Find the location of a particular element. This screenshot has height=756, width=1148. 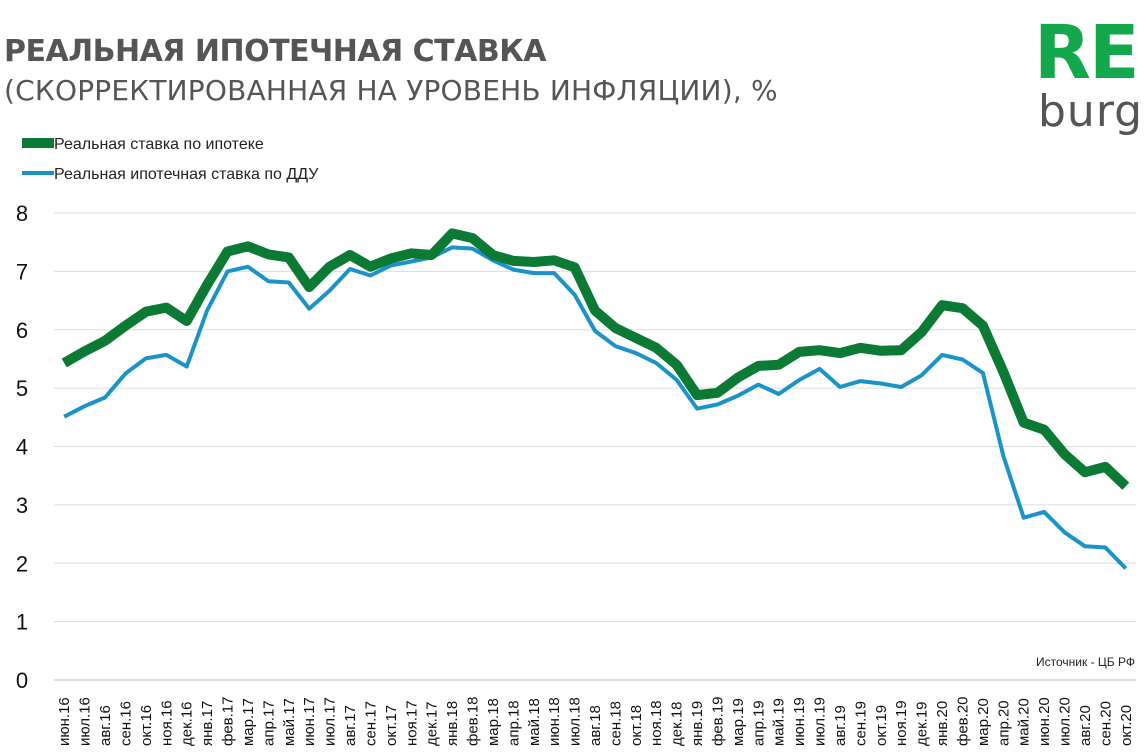

x-tick-label: сен.18 is located at coordinates (615, 723).